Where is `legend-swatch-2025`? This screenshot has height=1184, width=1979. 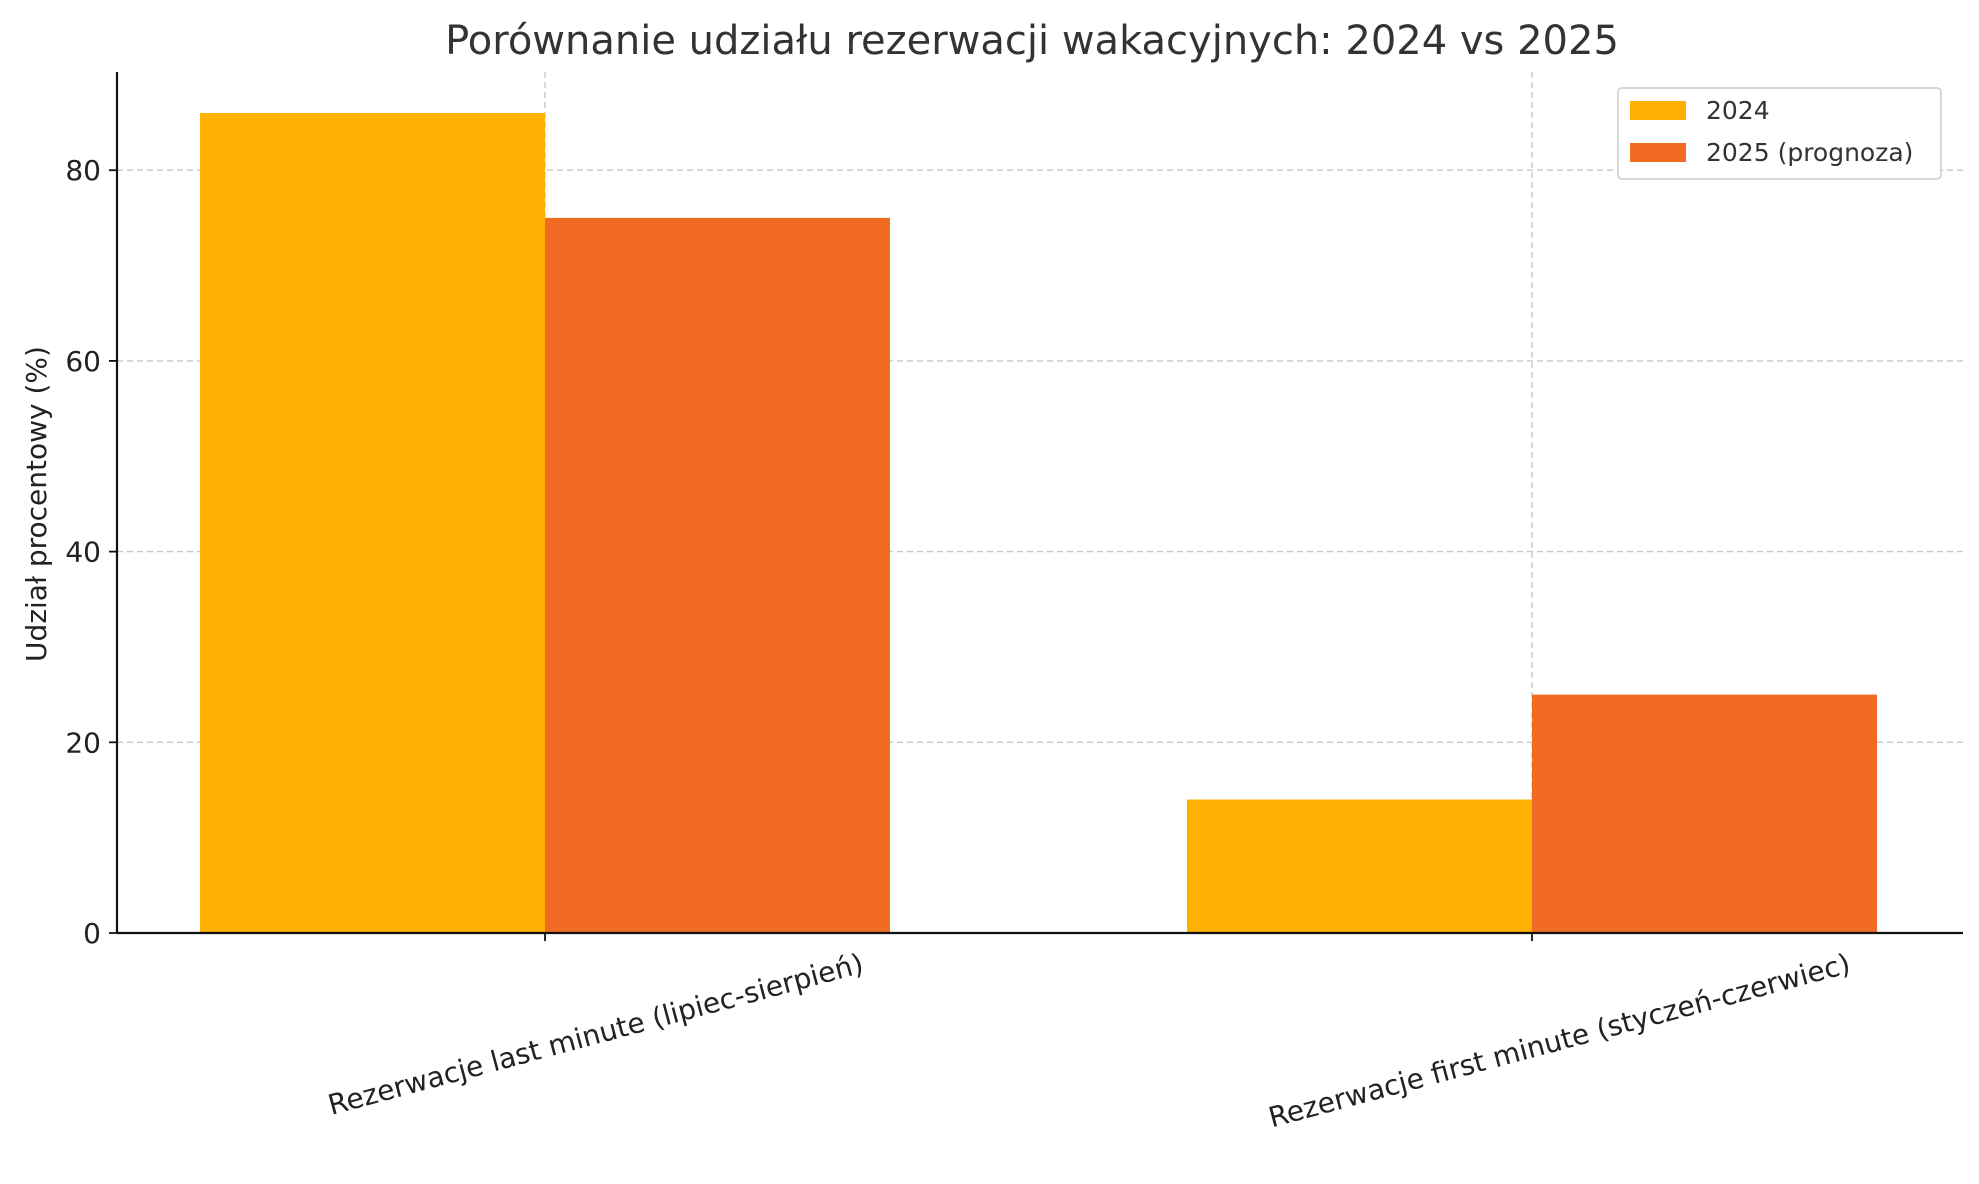
legend-swatch-2025 is located at coordinates (1658, 152).